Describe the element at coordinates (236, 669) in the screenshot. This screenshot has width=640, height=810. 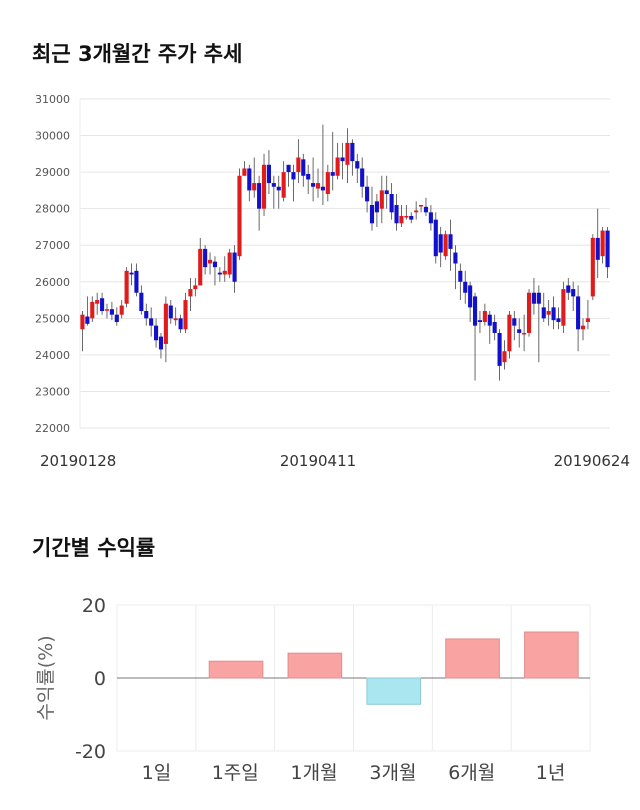
I see `return-bar` at that location.